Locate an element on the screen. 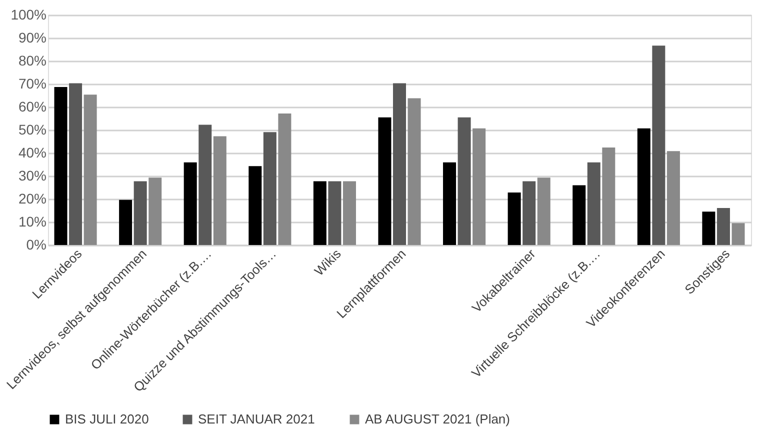 The width and height of the screenshot is (759, 436). y-tick-label: 0% is located at coordinates (36, 244).